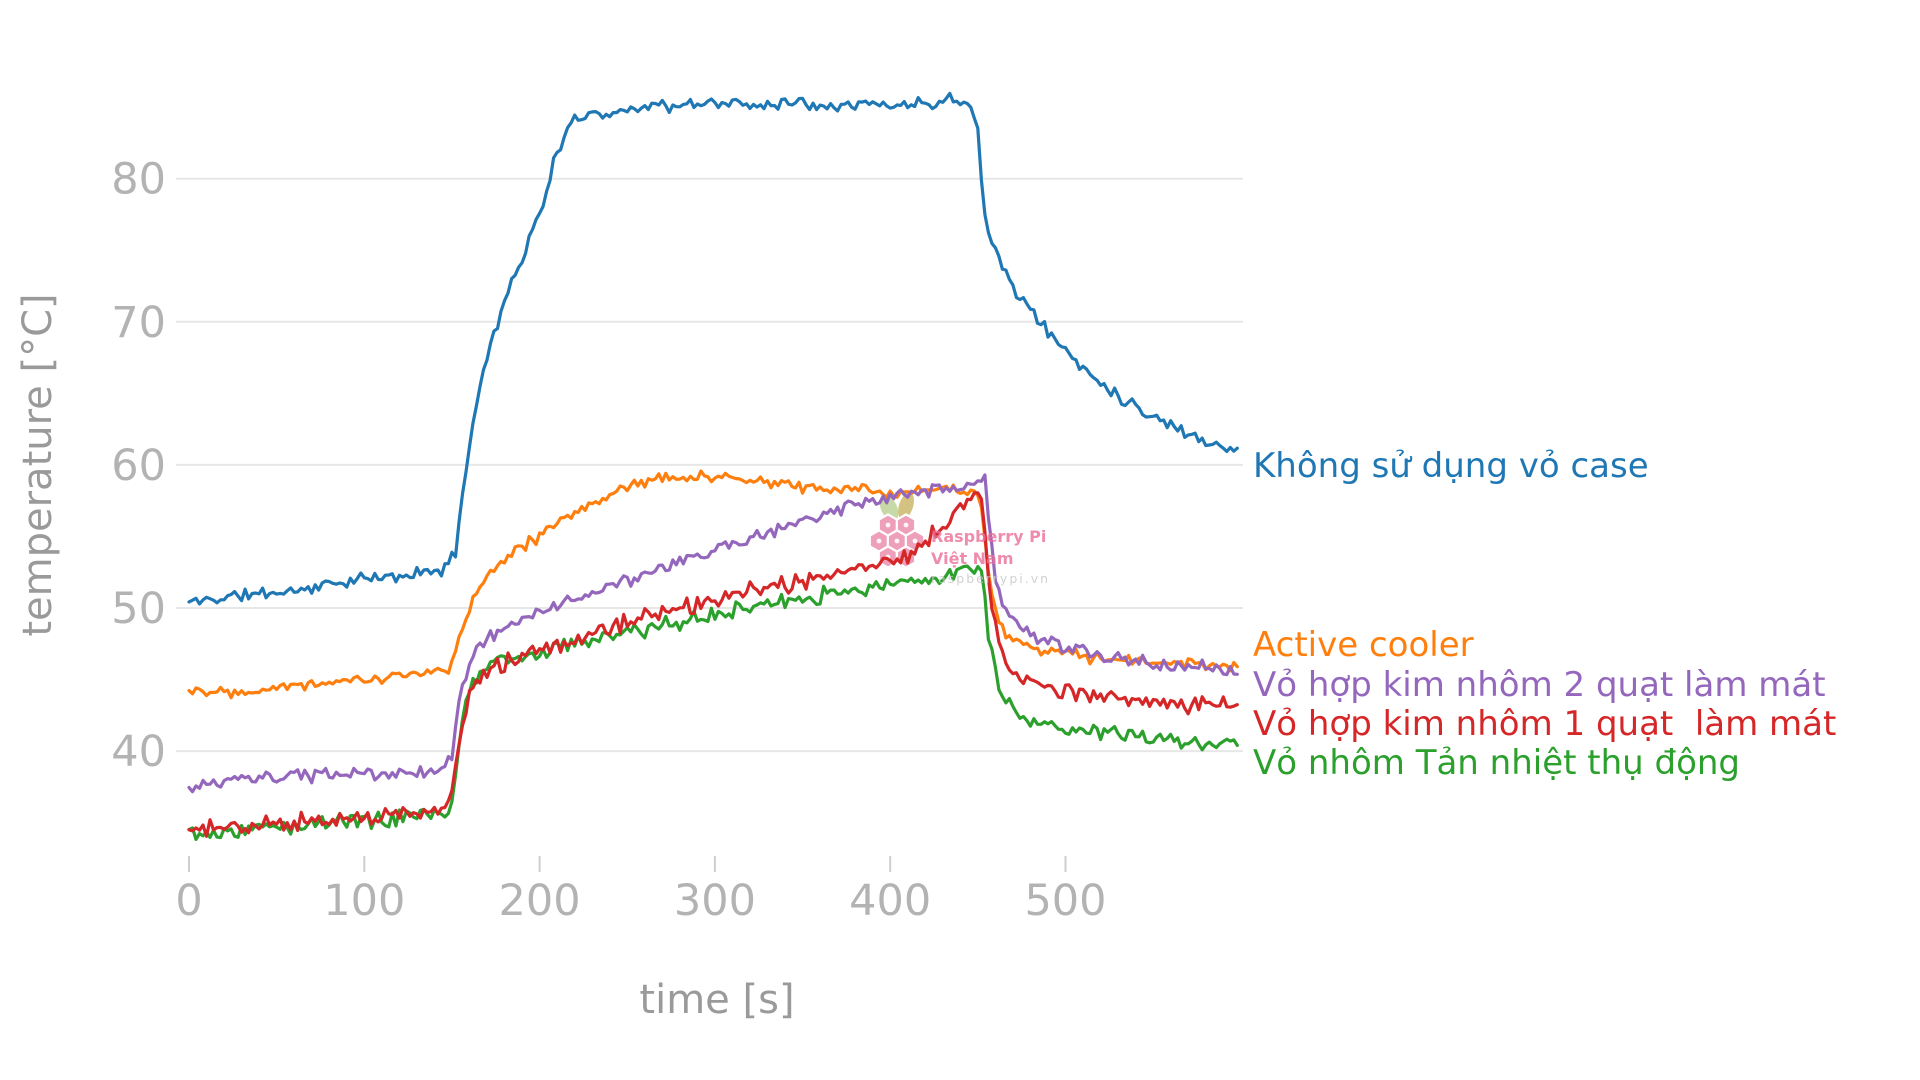  I want to click on y-tick-label-70: 70, so click(138, 323).